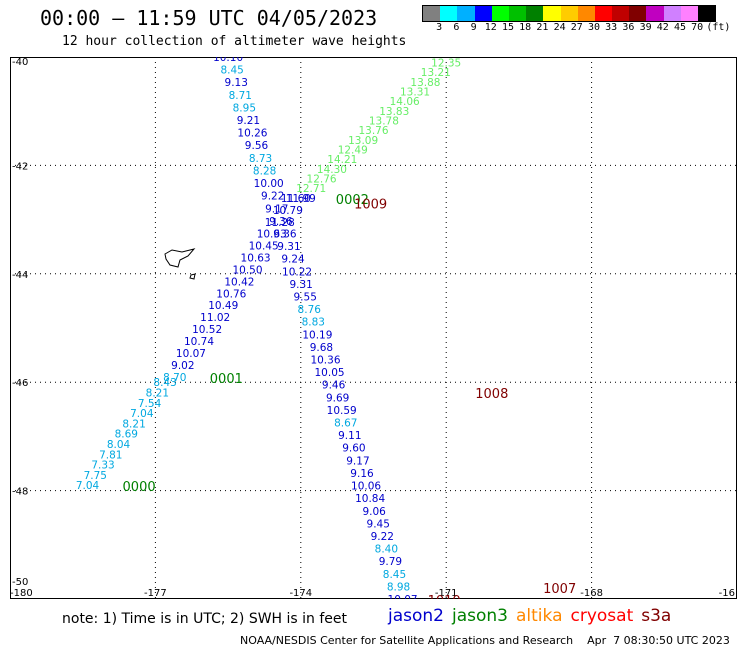 The image size is (740, 650). I want to click on lon-tick-label: -177, so click(155, 593).